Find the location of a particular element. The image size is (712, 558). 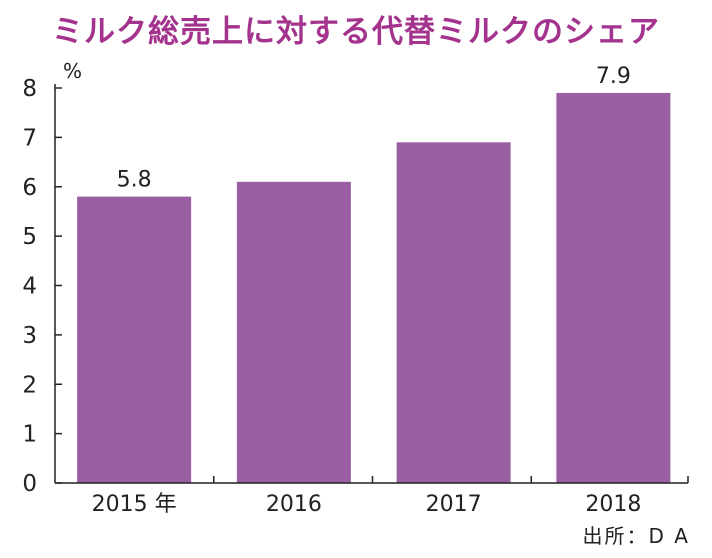

x-tick-label-2018: 2018 is located at coordinates (613, 504).